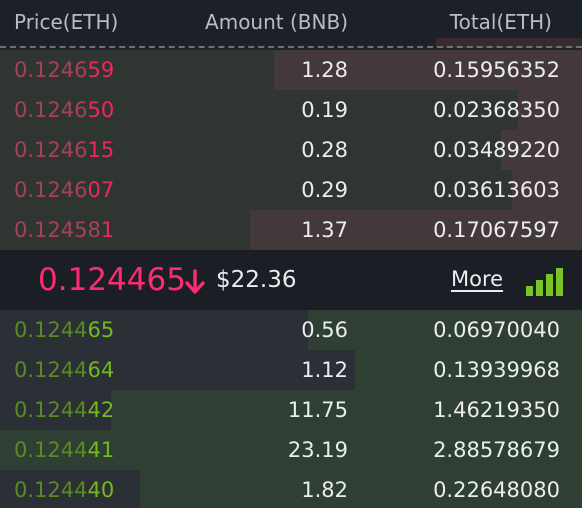  Describe the element at coordinates (324, 190) in the screenshot. I see `ask-amount: 0.29` at that location.